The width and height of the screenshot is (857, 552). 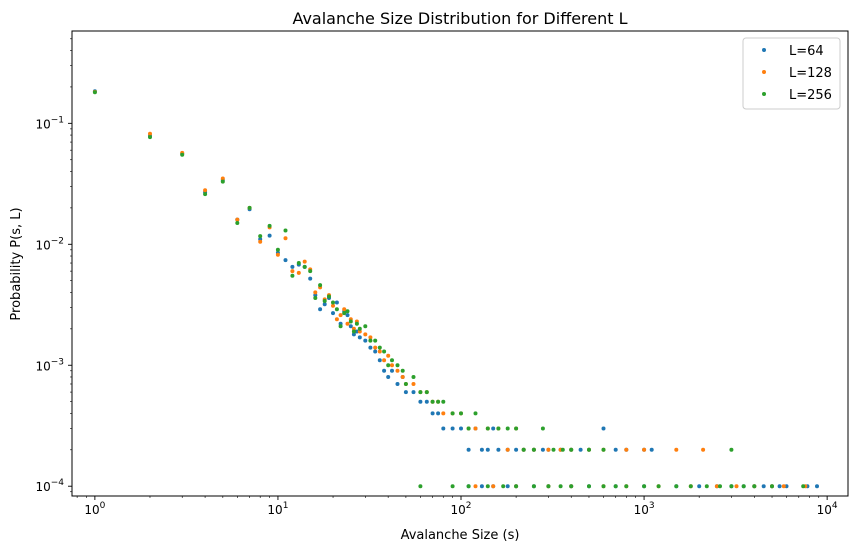 I want to click on legend-label-2: L=256, so click(x=810, y=95).